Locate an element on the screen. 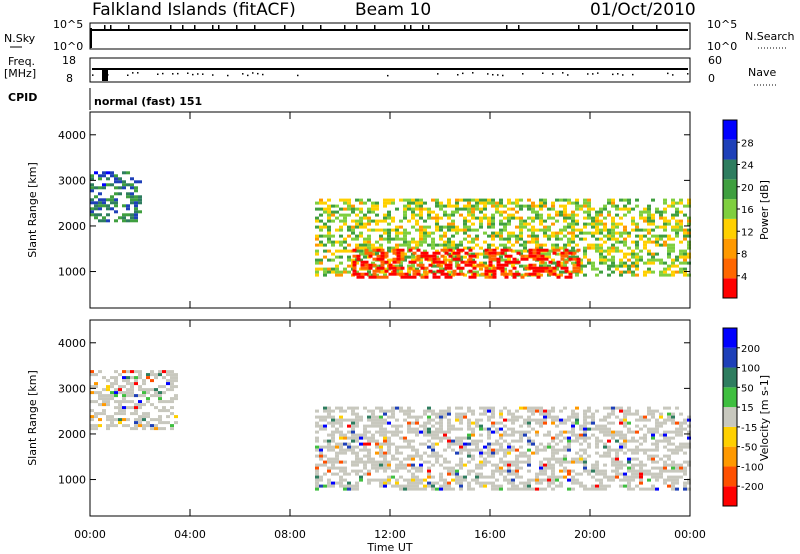 This screenshot has height=554, width=800. x-tick-label: 20:00 is located at coordinates (590, 534).